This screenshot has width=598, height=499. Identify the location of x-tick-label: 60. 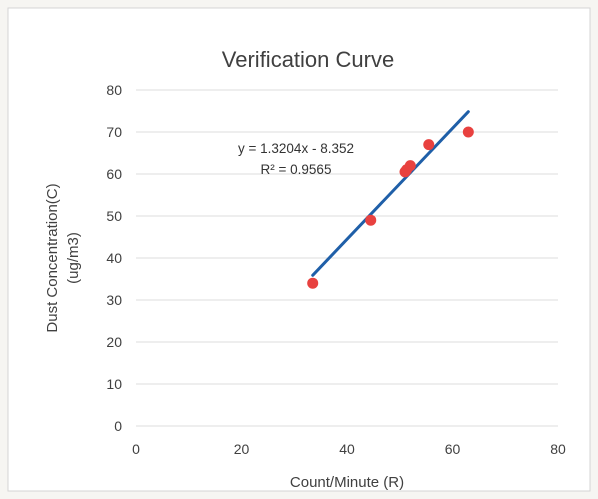
(453, 449).